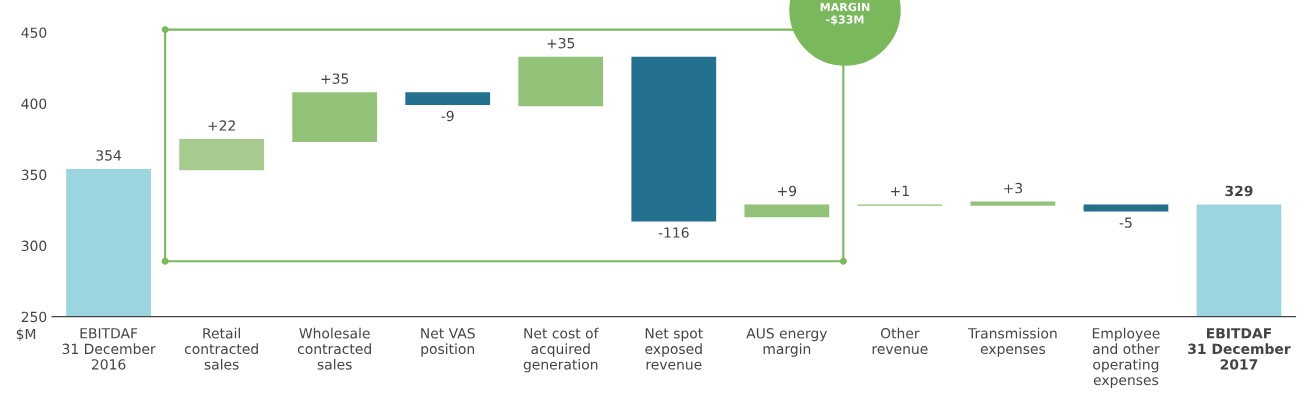 The width and height of the screenshot is (1302, 406). What do you see at coordinates (34, 317) in the screenshot?
I see `y-tick-label: 250` at bounding box center [34, 317].